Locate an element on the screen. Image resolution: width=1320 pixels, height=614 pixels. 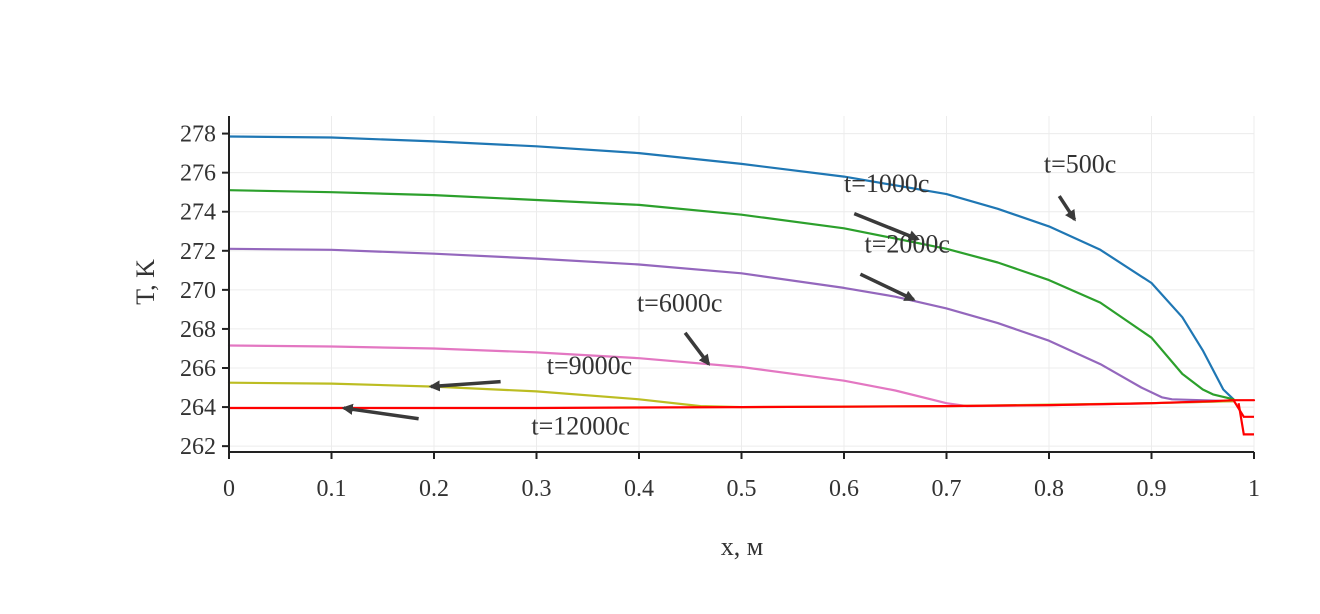
y-tick-label: 264 is located at coordinates (198, 408).